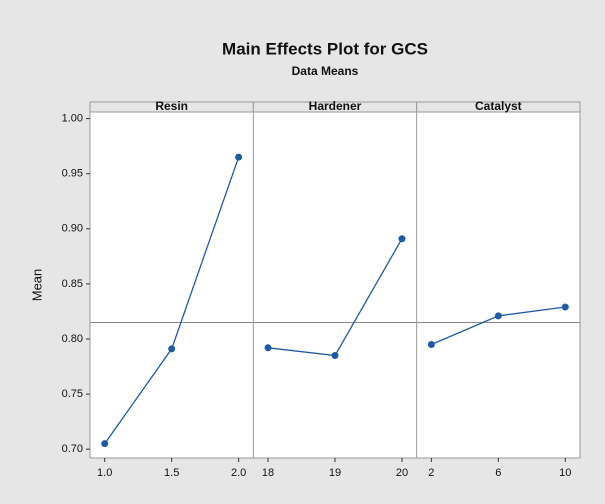 This screenshot has width=605, height=504. I want to click on chart-subtitle: Data Means, so click(325, 71).